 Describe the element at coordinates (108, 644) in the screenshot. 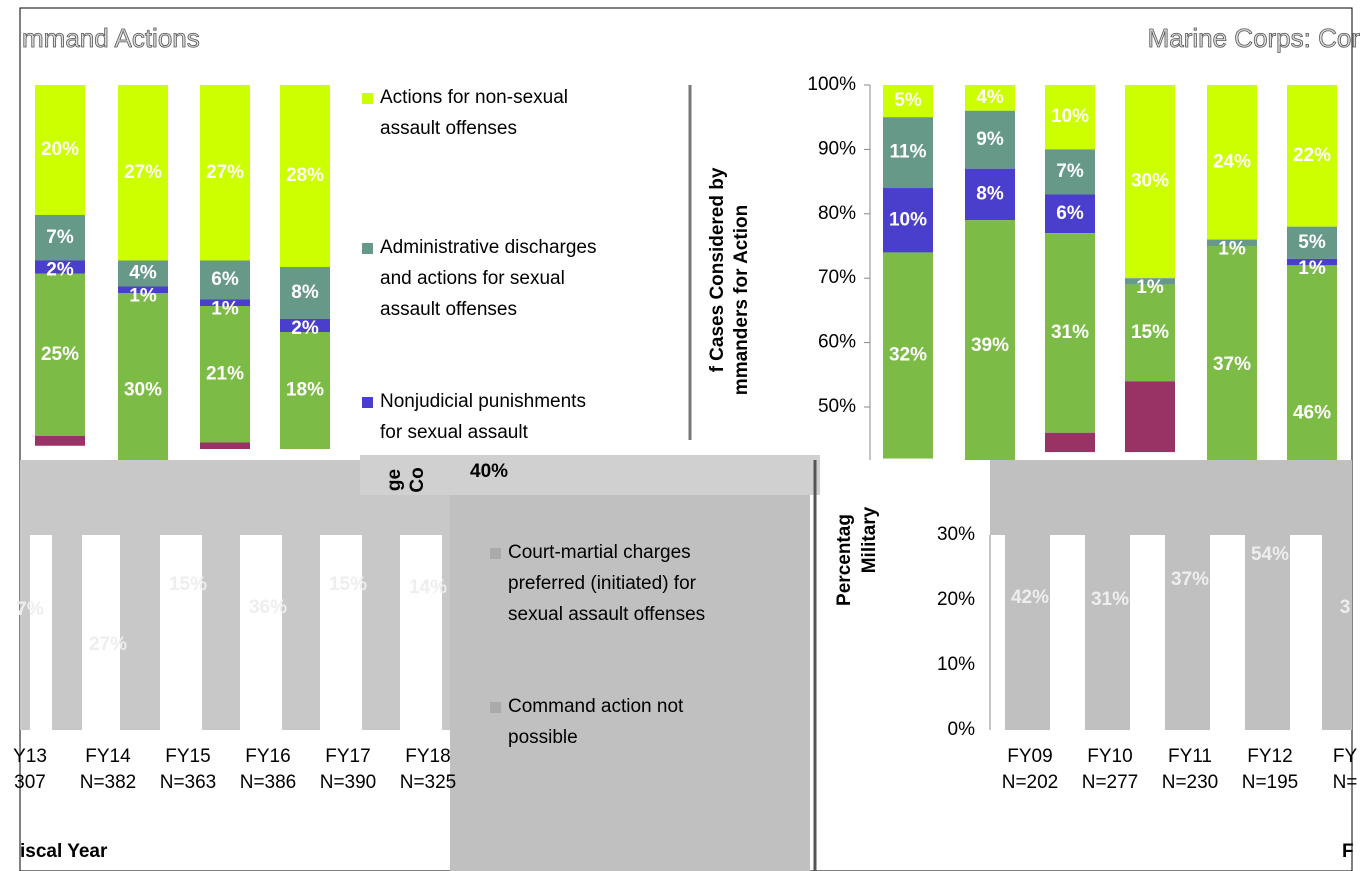

I see `ghost-label: 27%` at that location.